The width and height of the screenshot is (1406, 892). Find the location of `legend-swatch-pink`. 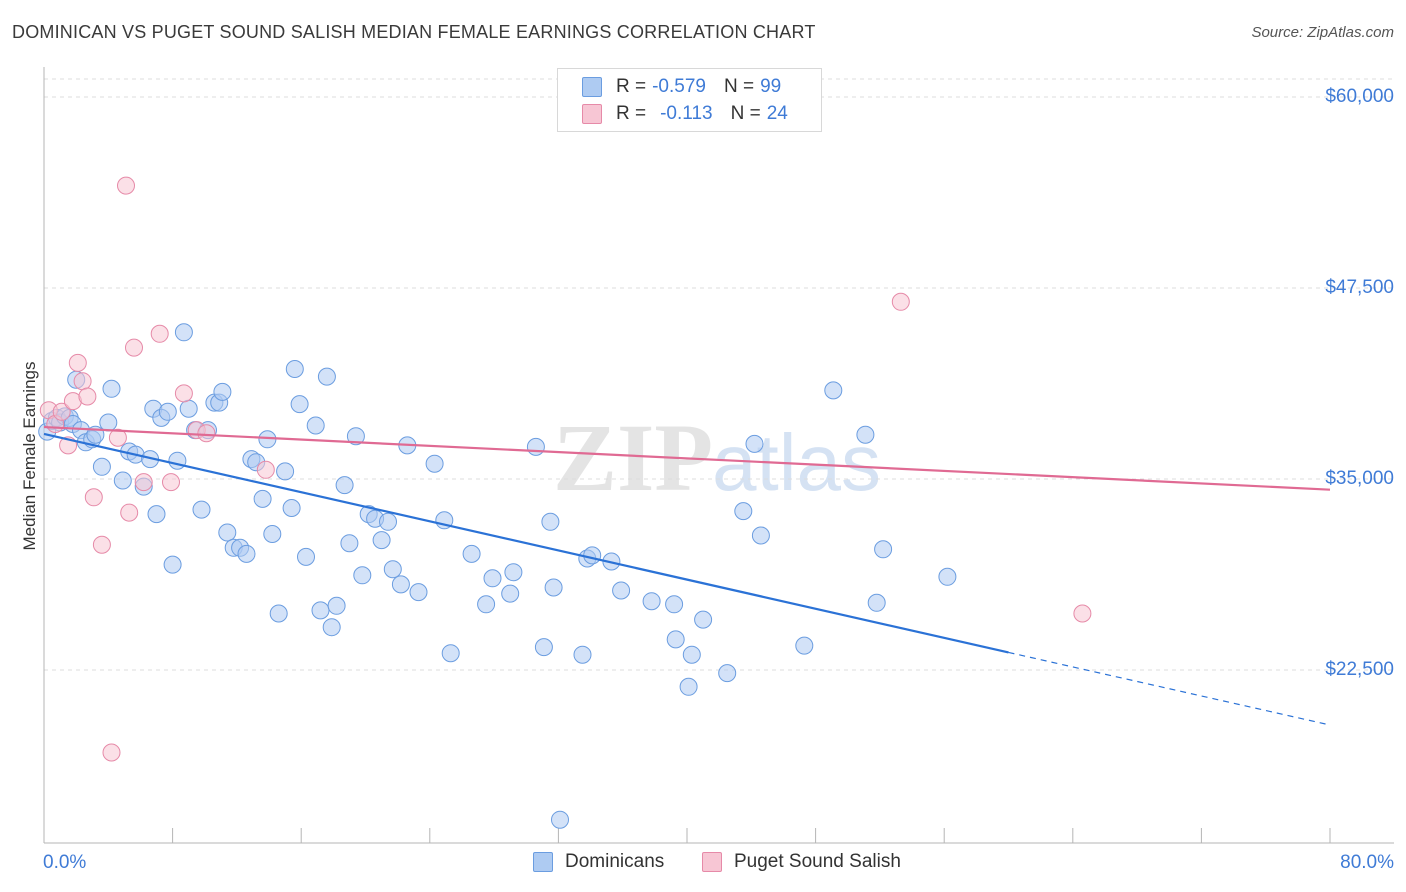

legend-swatch-pink is located at coordinates (592, 114).